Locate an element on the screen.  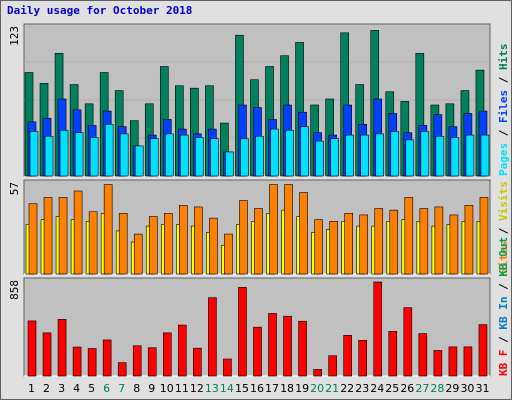
x-tick-label: 20 is located at coordinates (317, 388).